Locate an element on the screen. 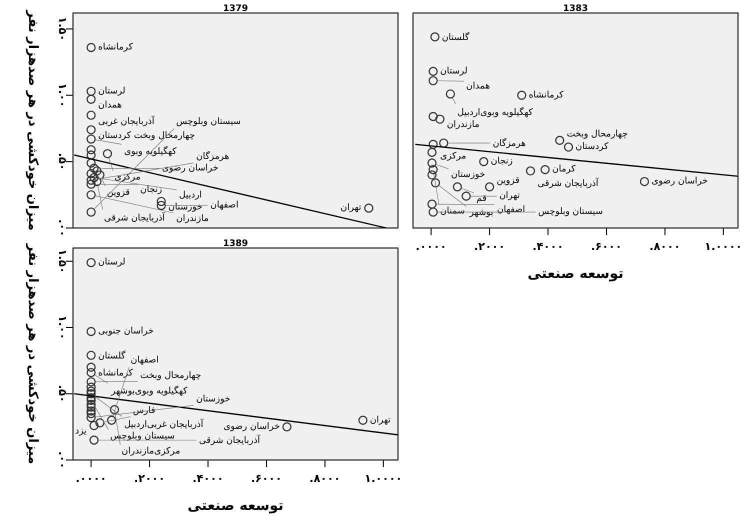  annotation: بوشهر is located at coordinates (481, 213).